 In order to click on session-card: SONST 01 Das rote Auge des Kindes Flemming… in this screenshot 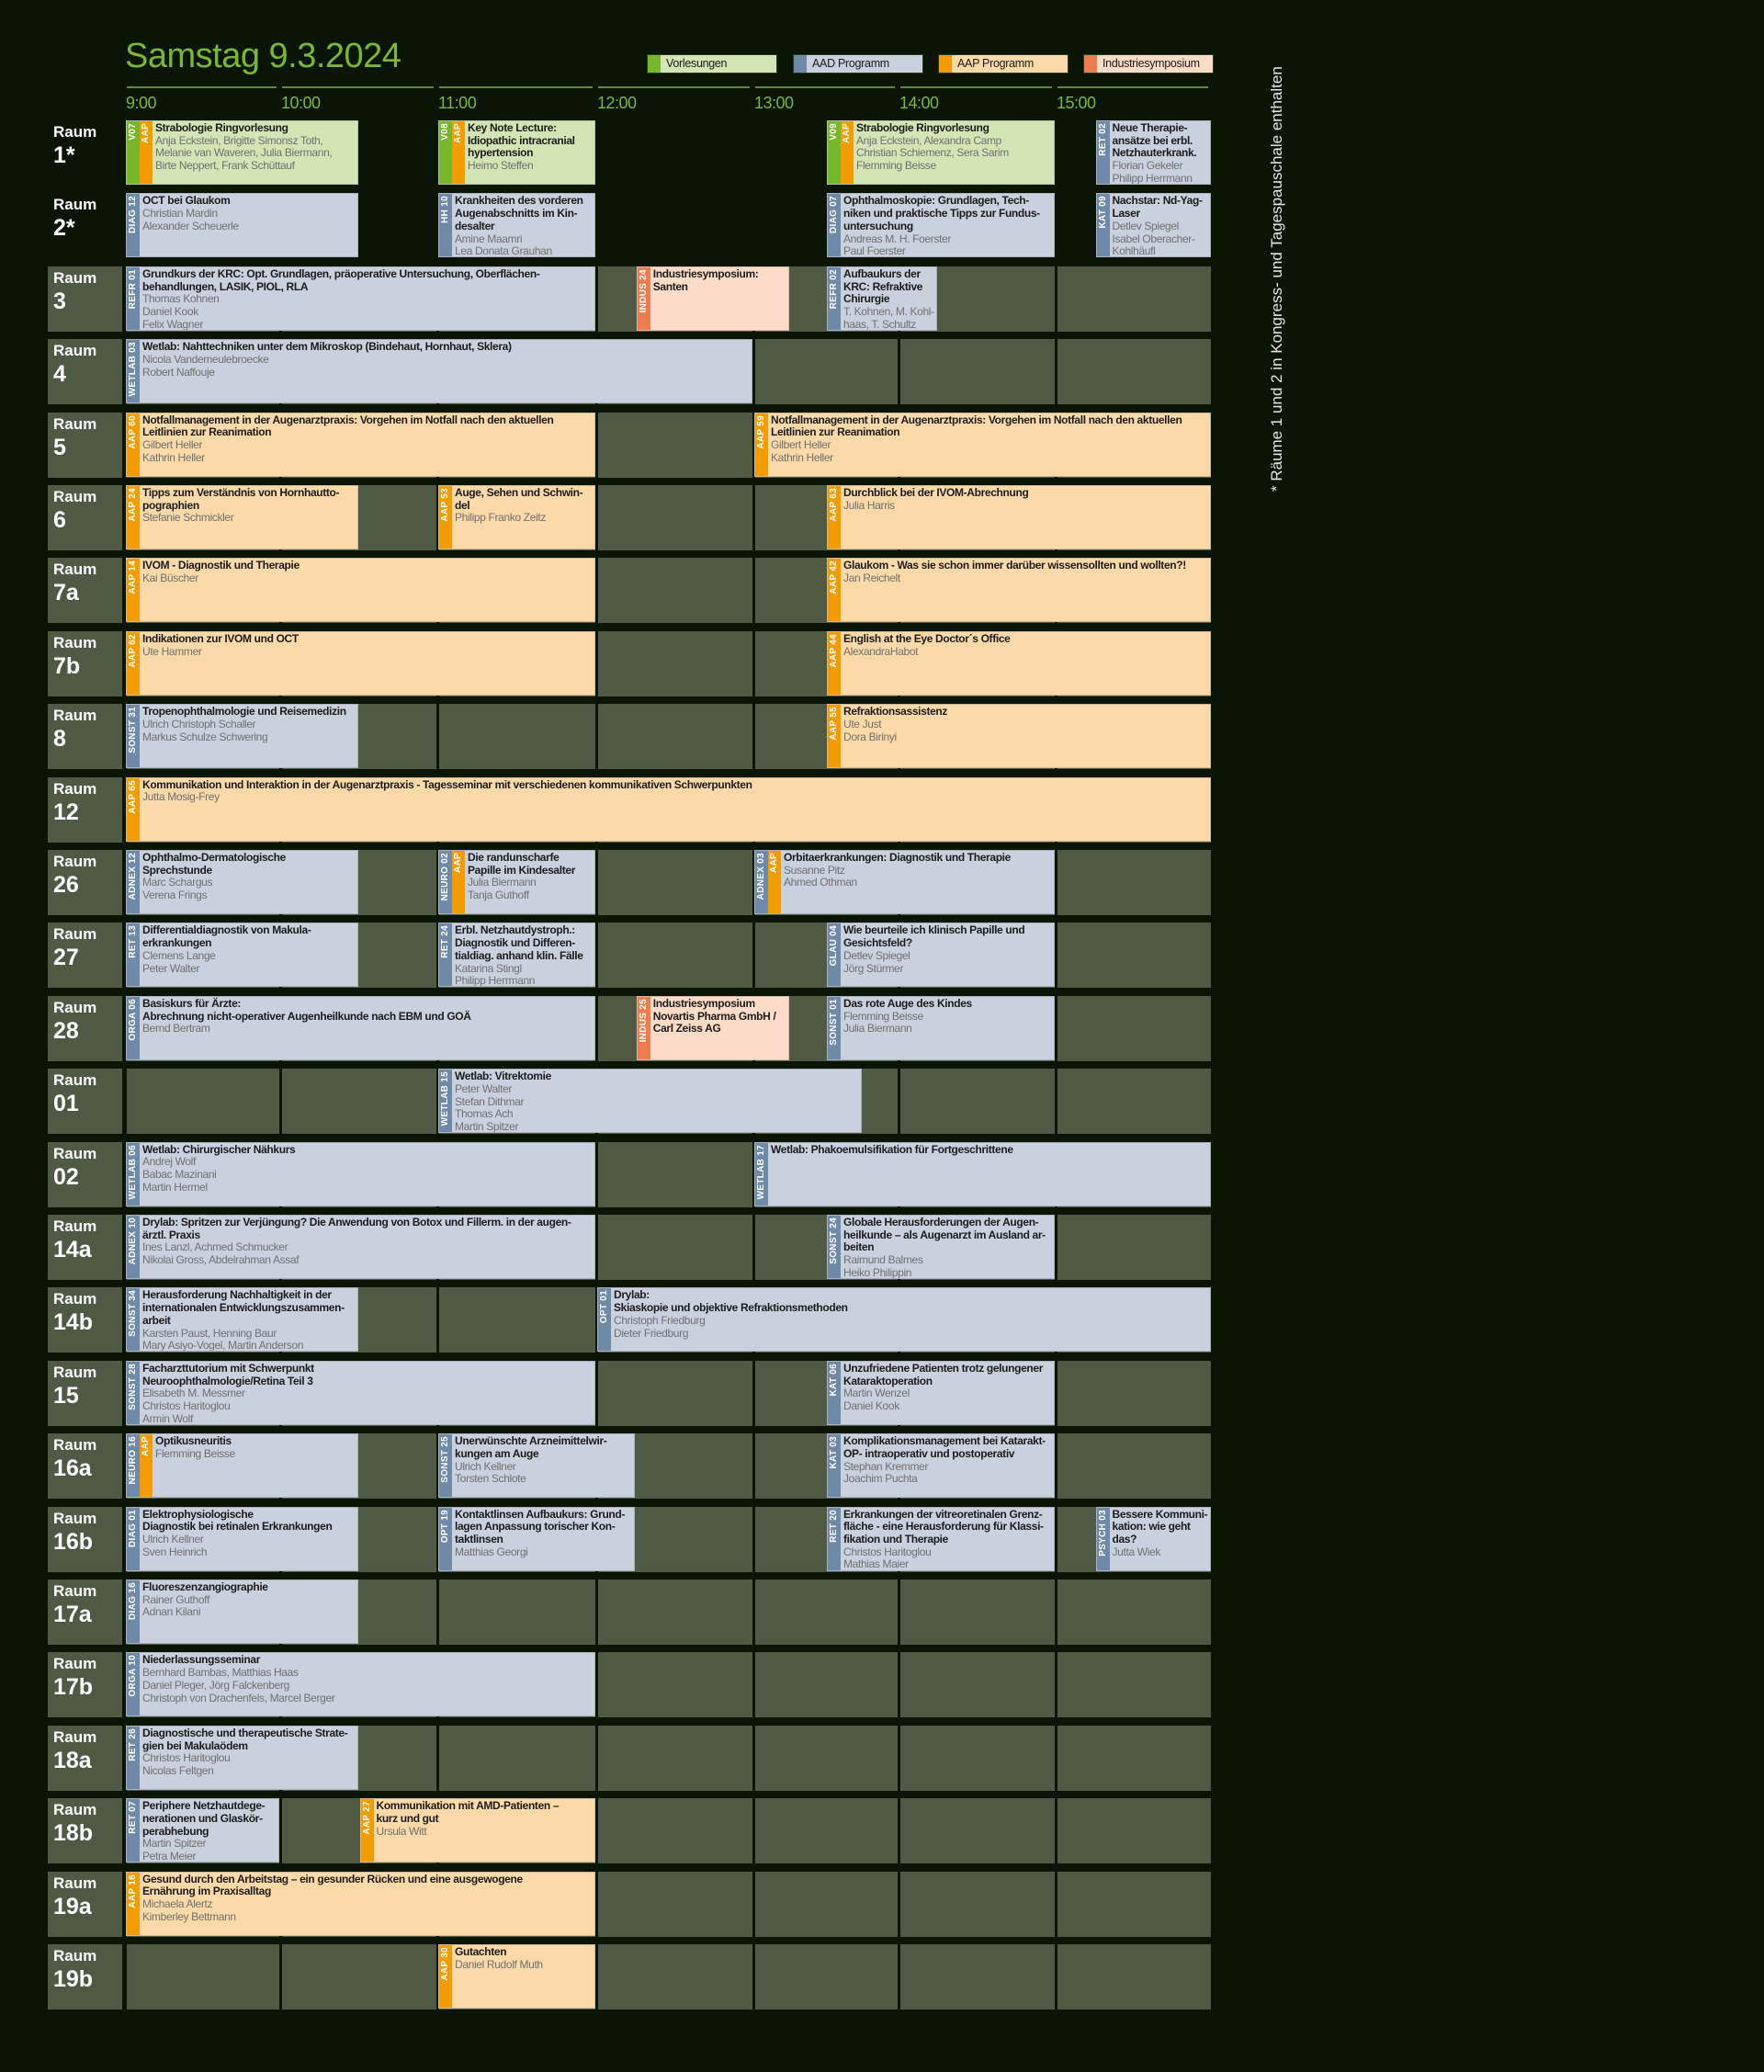, I will do `click(941, 1027)`.